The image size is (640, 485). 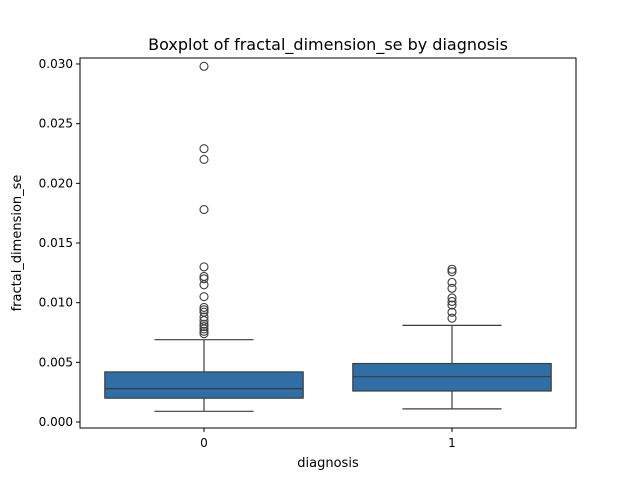 What do you see at coordinates (56, 64) in the screenshot?
I see `y-tick-label: 0.030` at bounding box center [56, 64].